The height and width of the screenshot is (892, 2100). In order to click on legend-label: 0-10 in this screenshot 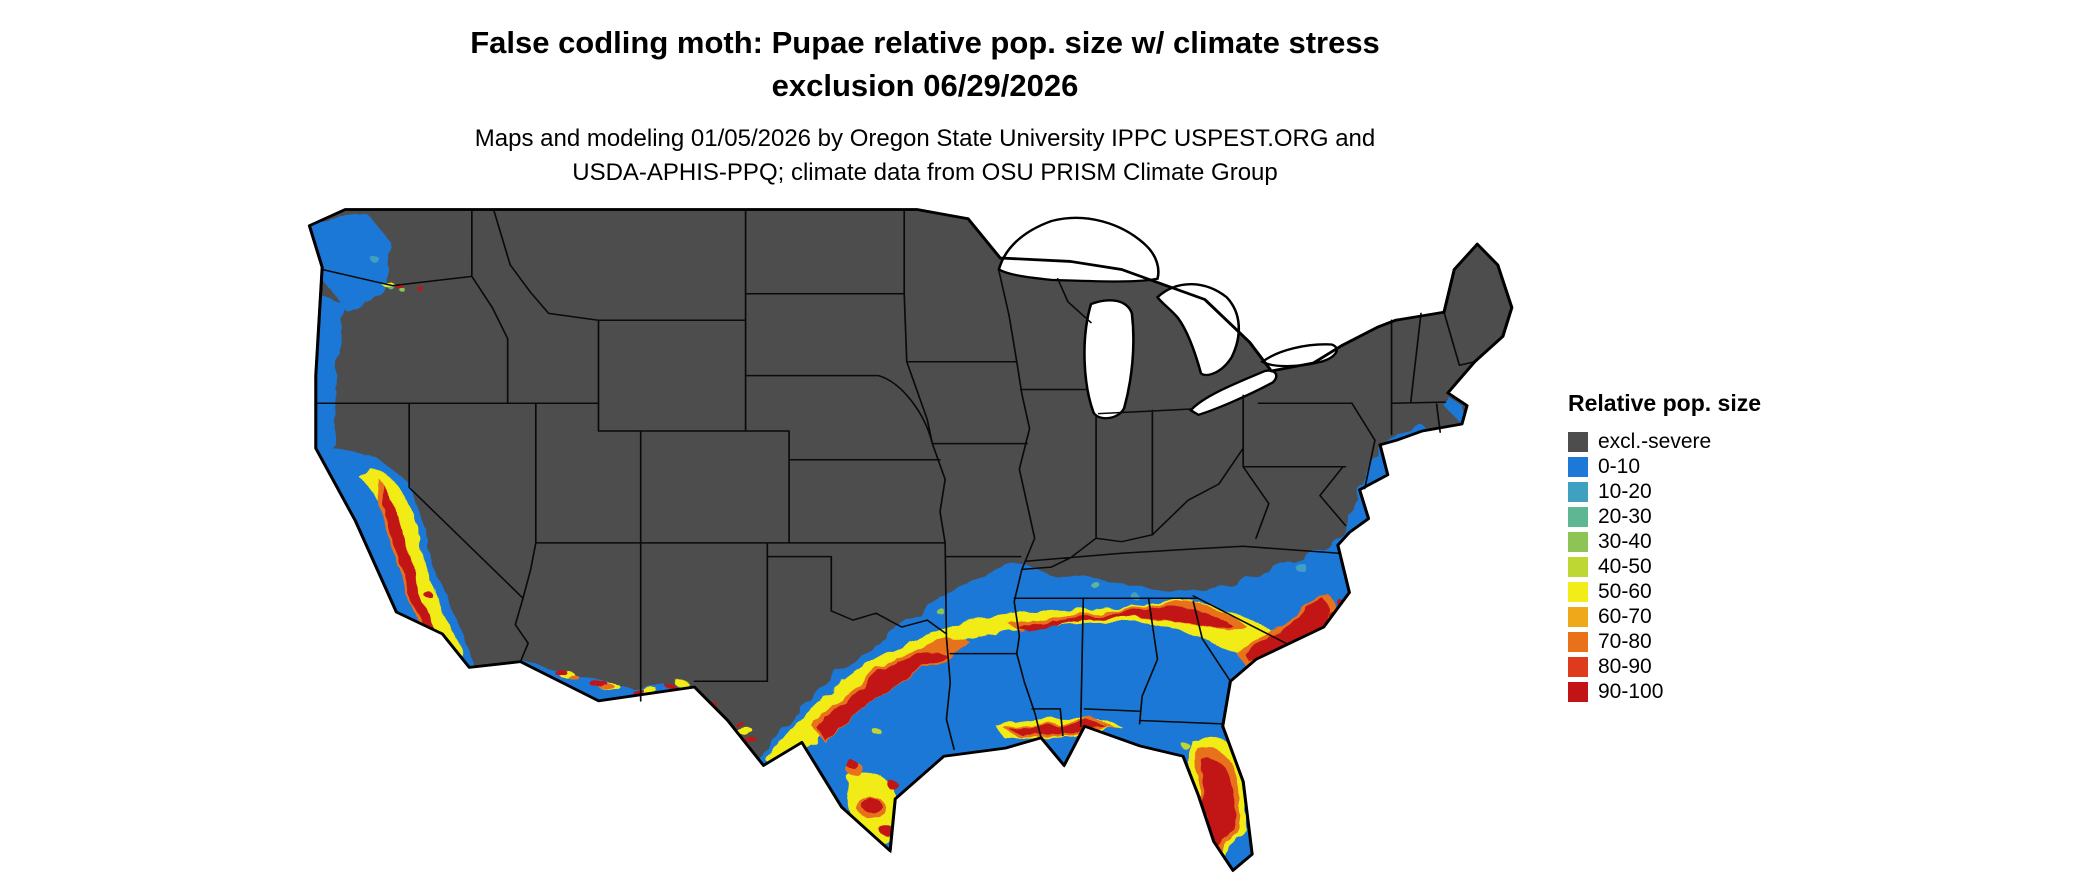, I will do `click(1619, 466)`.